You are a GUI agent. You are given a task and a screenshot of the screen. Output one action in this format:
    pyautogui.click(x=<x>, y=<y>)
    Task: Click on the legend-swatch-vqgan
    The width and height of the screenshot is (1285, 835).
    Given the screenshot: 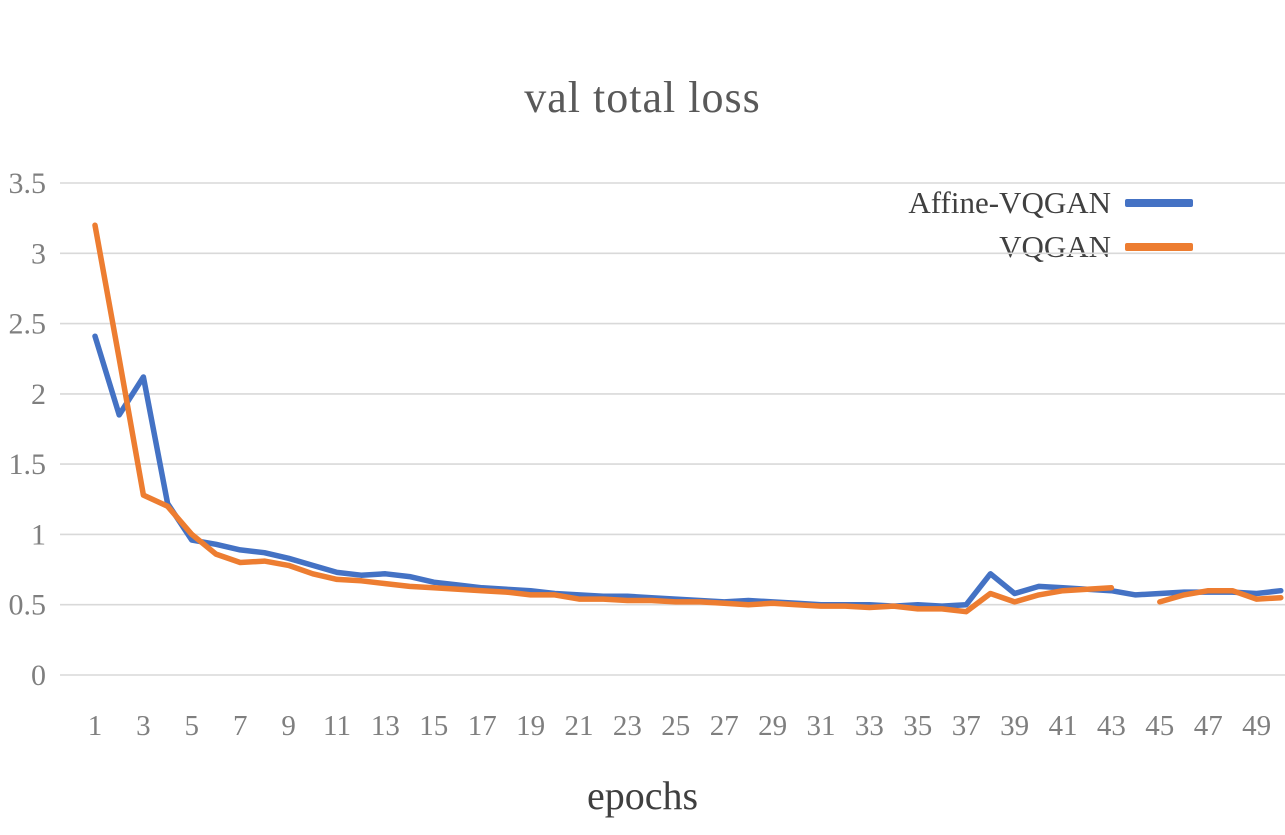 What is the action you would take?
    pyautogui.click(x=1159, y=247)
    